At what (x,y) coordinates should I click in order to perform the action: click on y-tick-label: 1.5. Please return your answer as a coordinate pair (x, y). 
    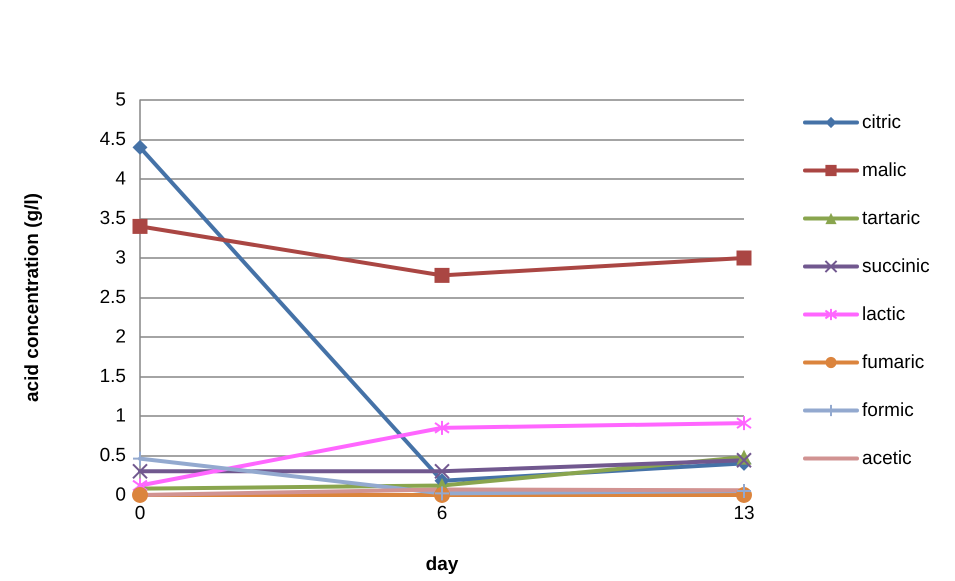
    Looking at the image, I should click on (113, 376).